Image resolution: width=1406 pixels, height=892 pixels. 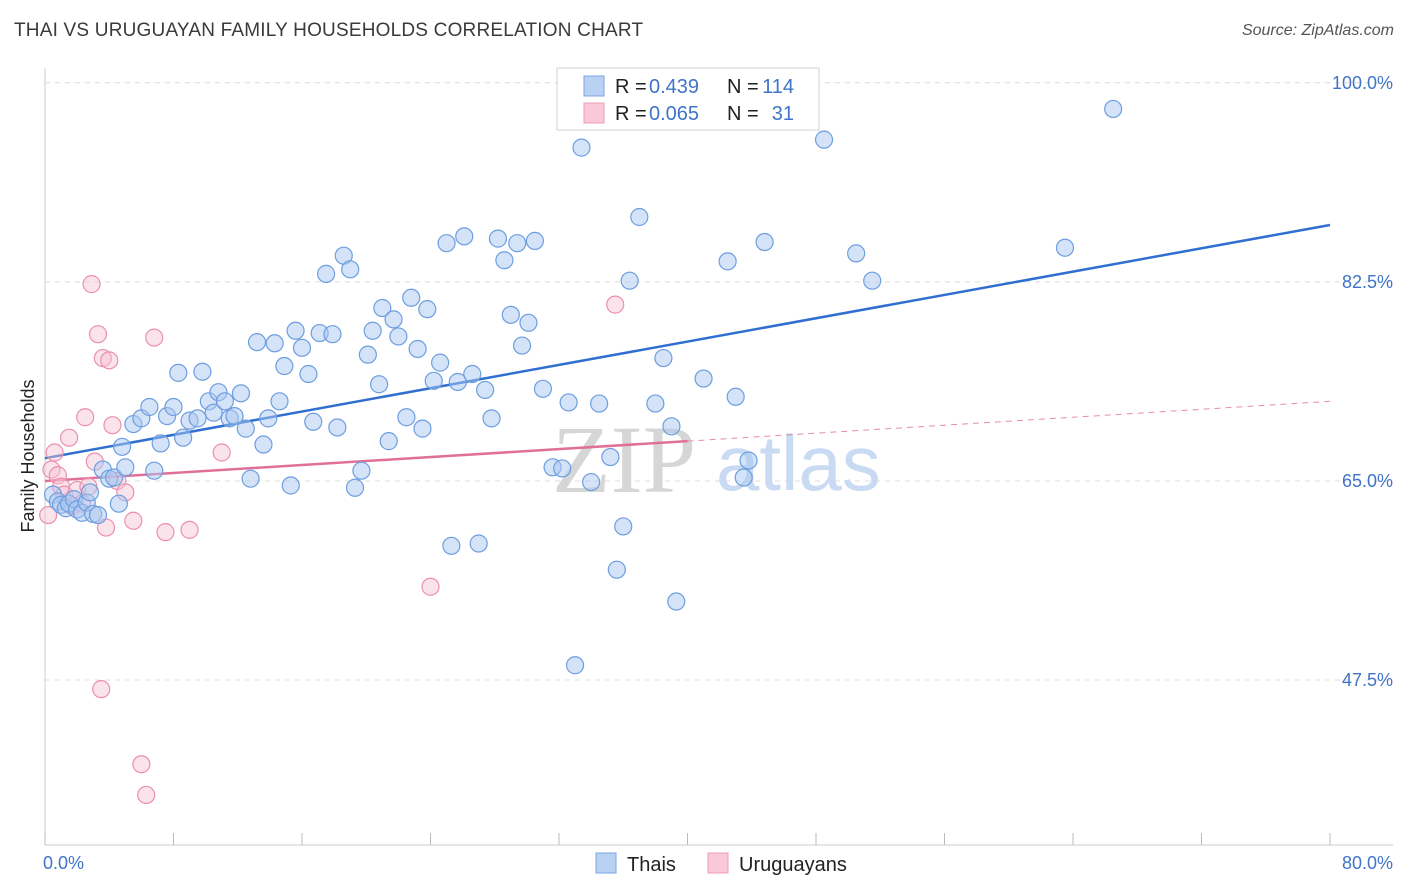 I want to click on series-legend-swatch-uru, so click(x=718, y=863).